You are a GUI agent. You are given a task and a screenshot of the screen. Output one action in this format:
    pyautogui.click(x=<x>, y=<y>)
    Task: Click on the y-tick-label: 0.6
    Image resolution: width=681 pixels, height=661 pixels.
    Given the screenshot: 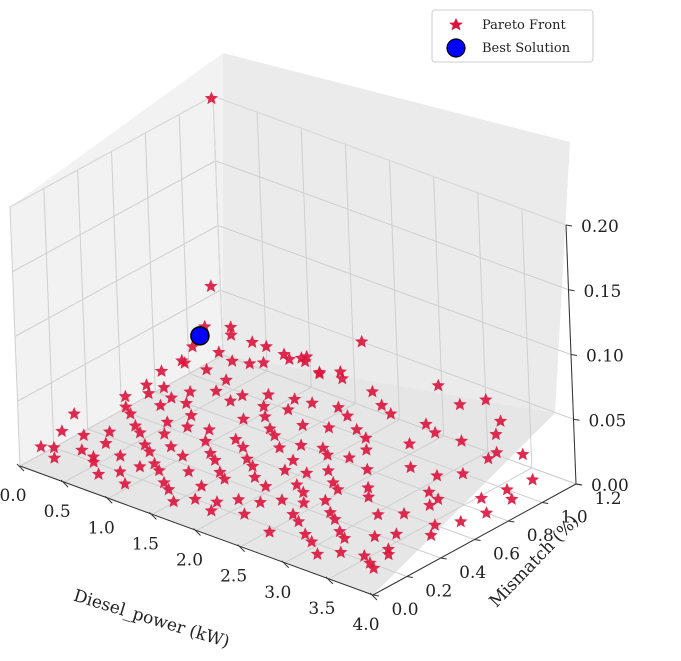 What is the action you would take?
    pyautogui.click(x=506, y=555)
    